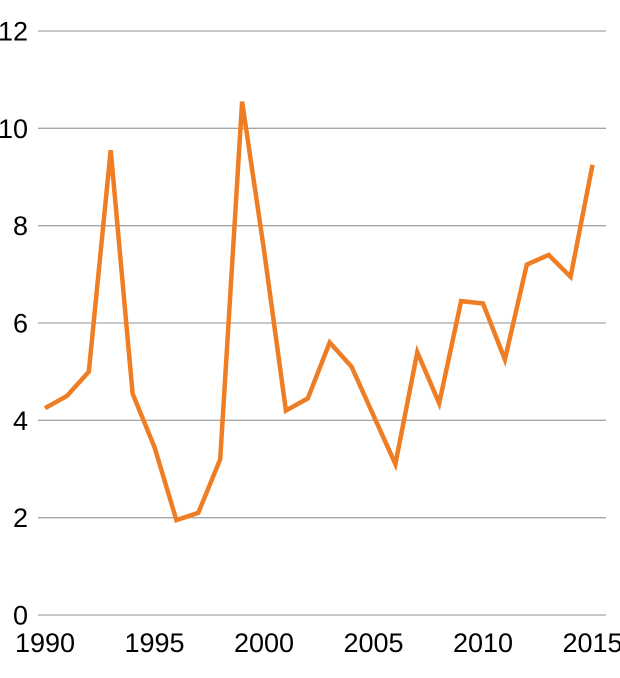 This screenshot has width=620, height=678. Describe the element at coordinates (14, 129) in the screenshot. I see `y-tick-label: 10` at that location.